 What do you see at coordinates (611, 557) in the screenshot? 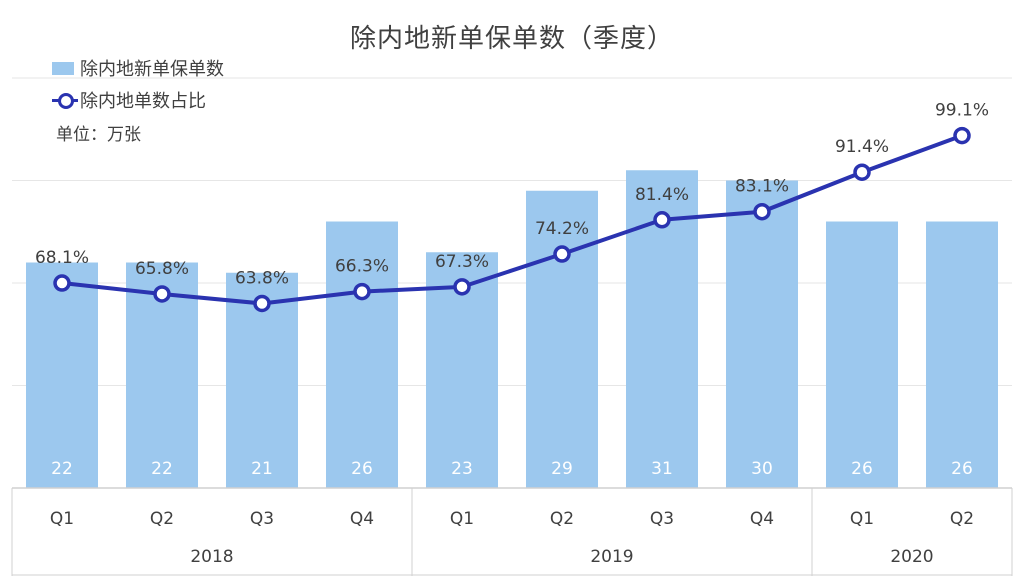
I see `x-group-label: 2019` at bounding box center [611, 557].